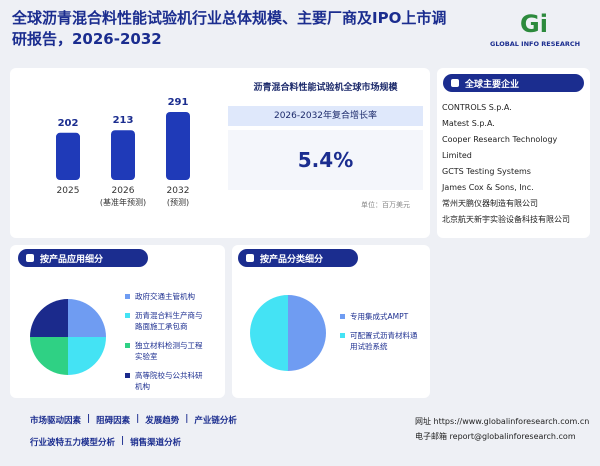  I want to click on footer-link: 市场驱动因素, so click(56, 421).